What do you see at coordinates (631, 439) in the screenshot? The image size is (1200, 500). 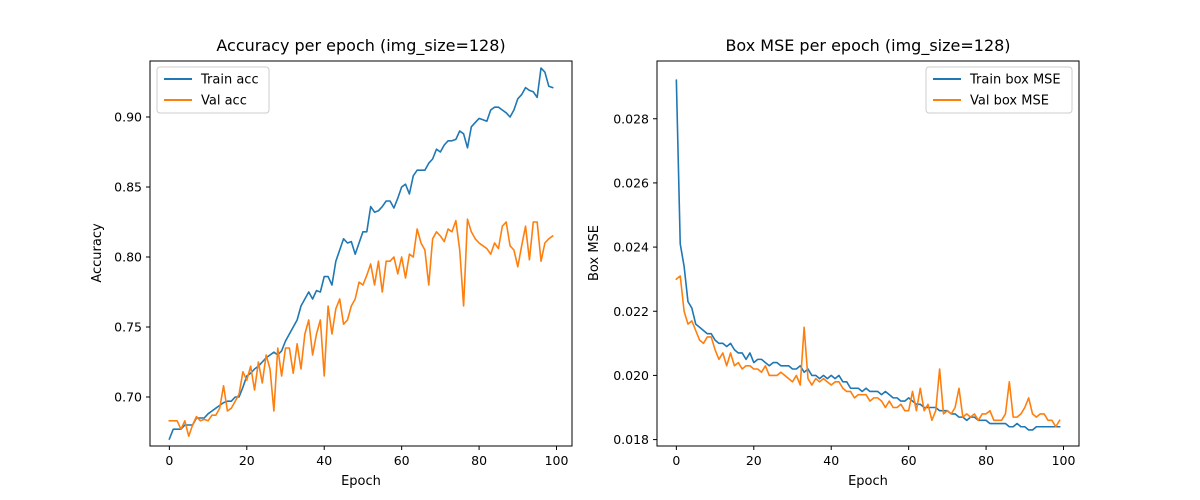 I see `y-tick-label: 0.018` at bounding box center [631, 439].